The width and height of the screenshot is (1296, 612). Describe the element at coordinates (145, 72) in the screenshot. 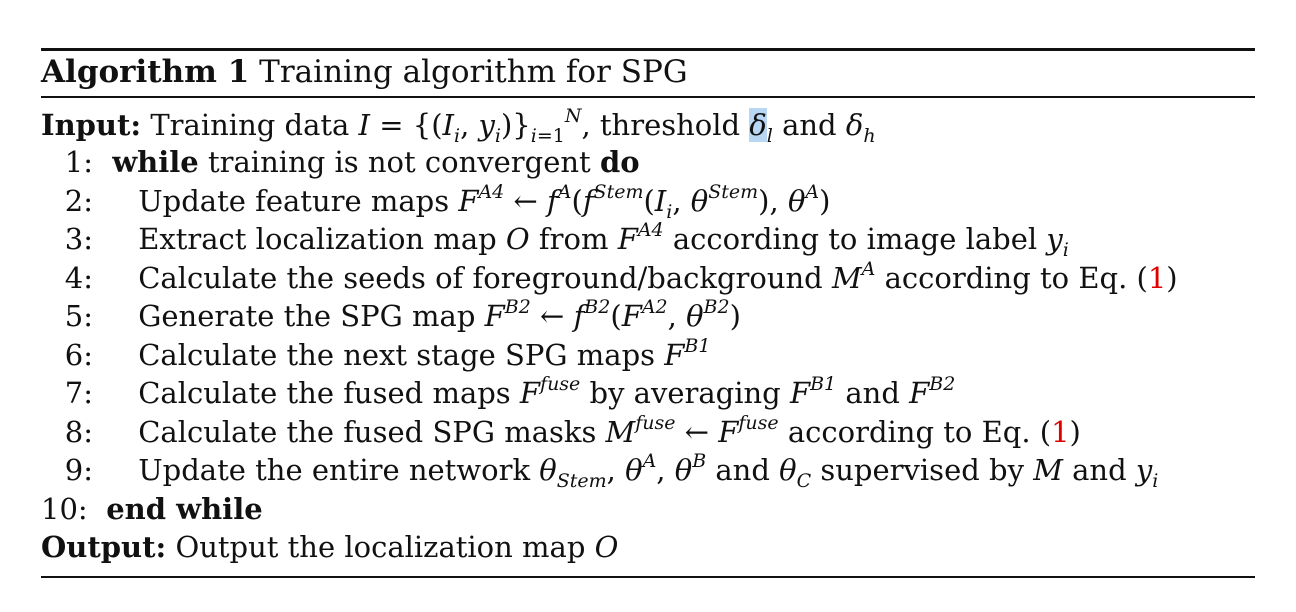

I see `algorithm-number: Algorithm 1` at that location.